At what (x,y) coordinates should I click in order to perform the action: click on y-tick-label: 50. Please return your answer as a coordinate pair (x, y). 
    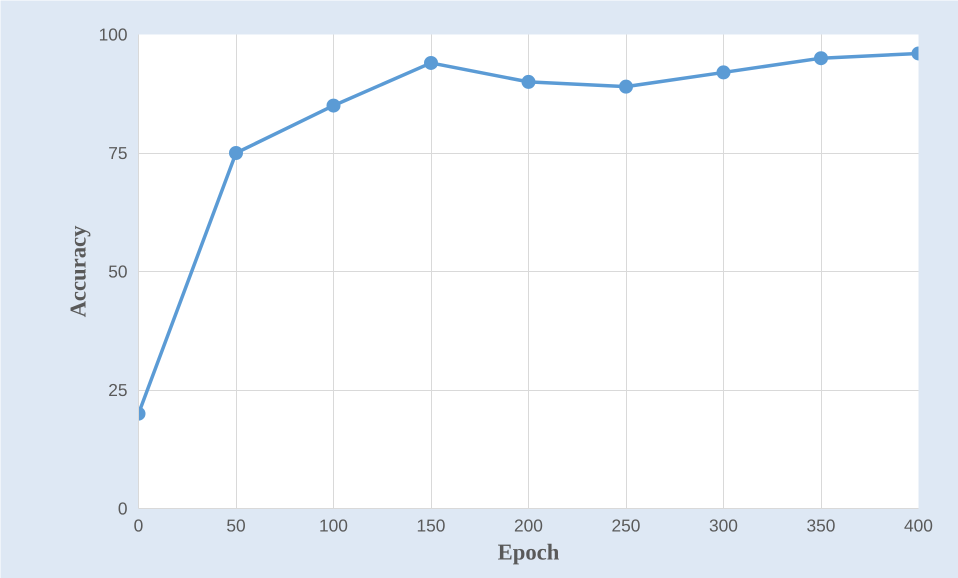
    Looking at the image, I should click on (118, 272).